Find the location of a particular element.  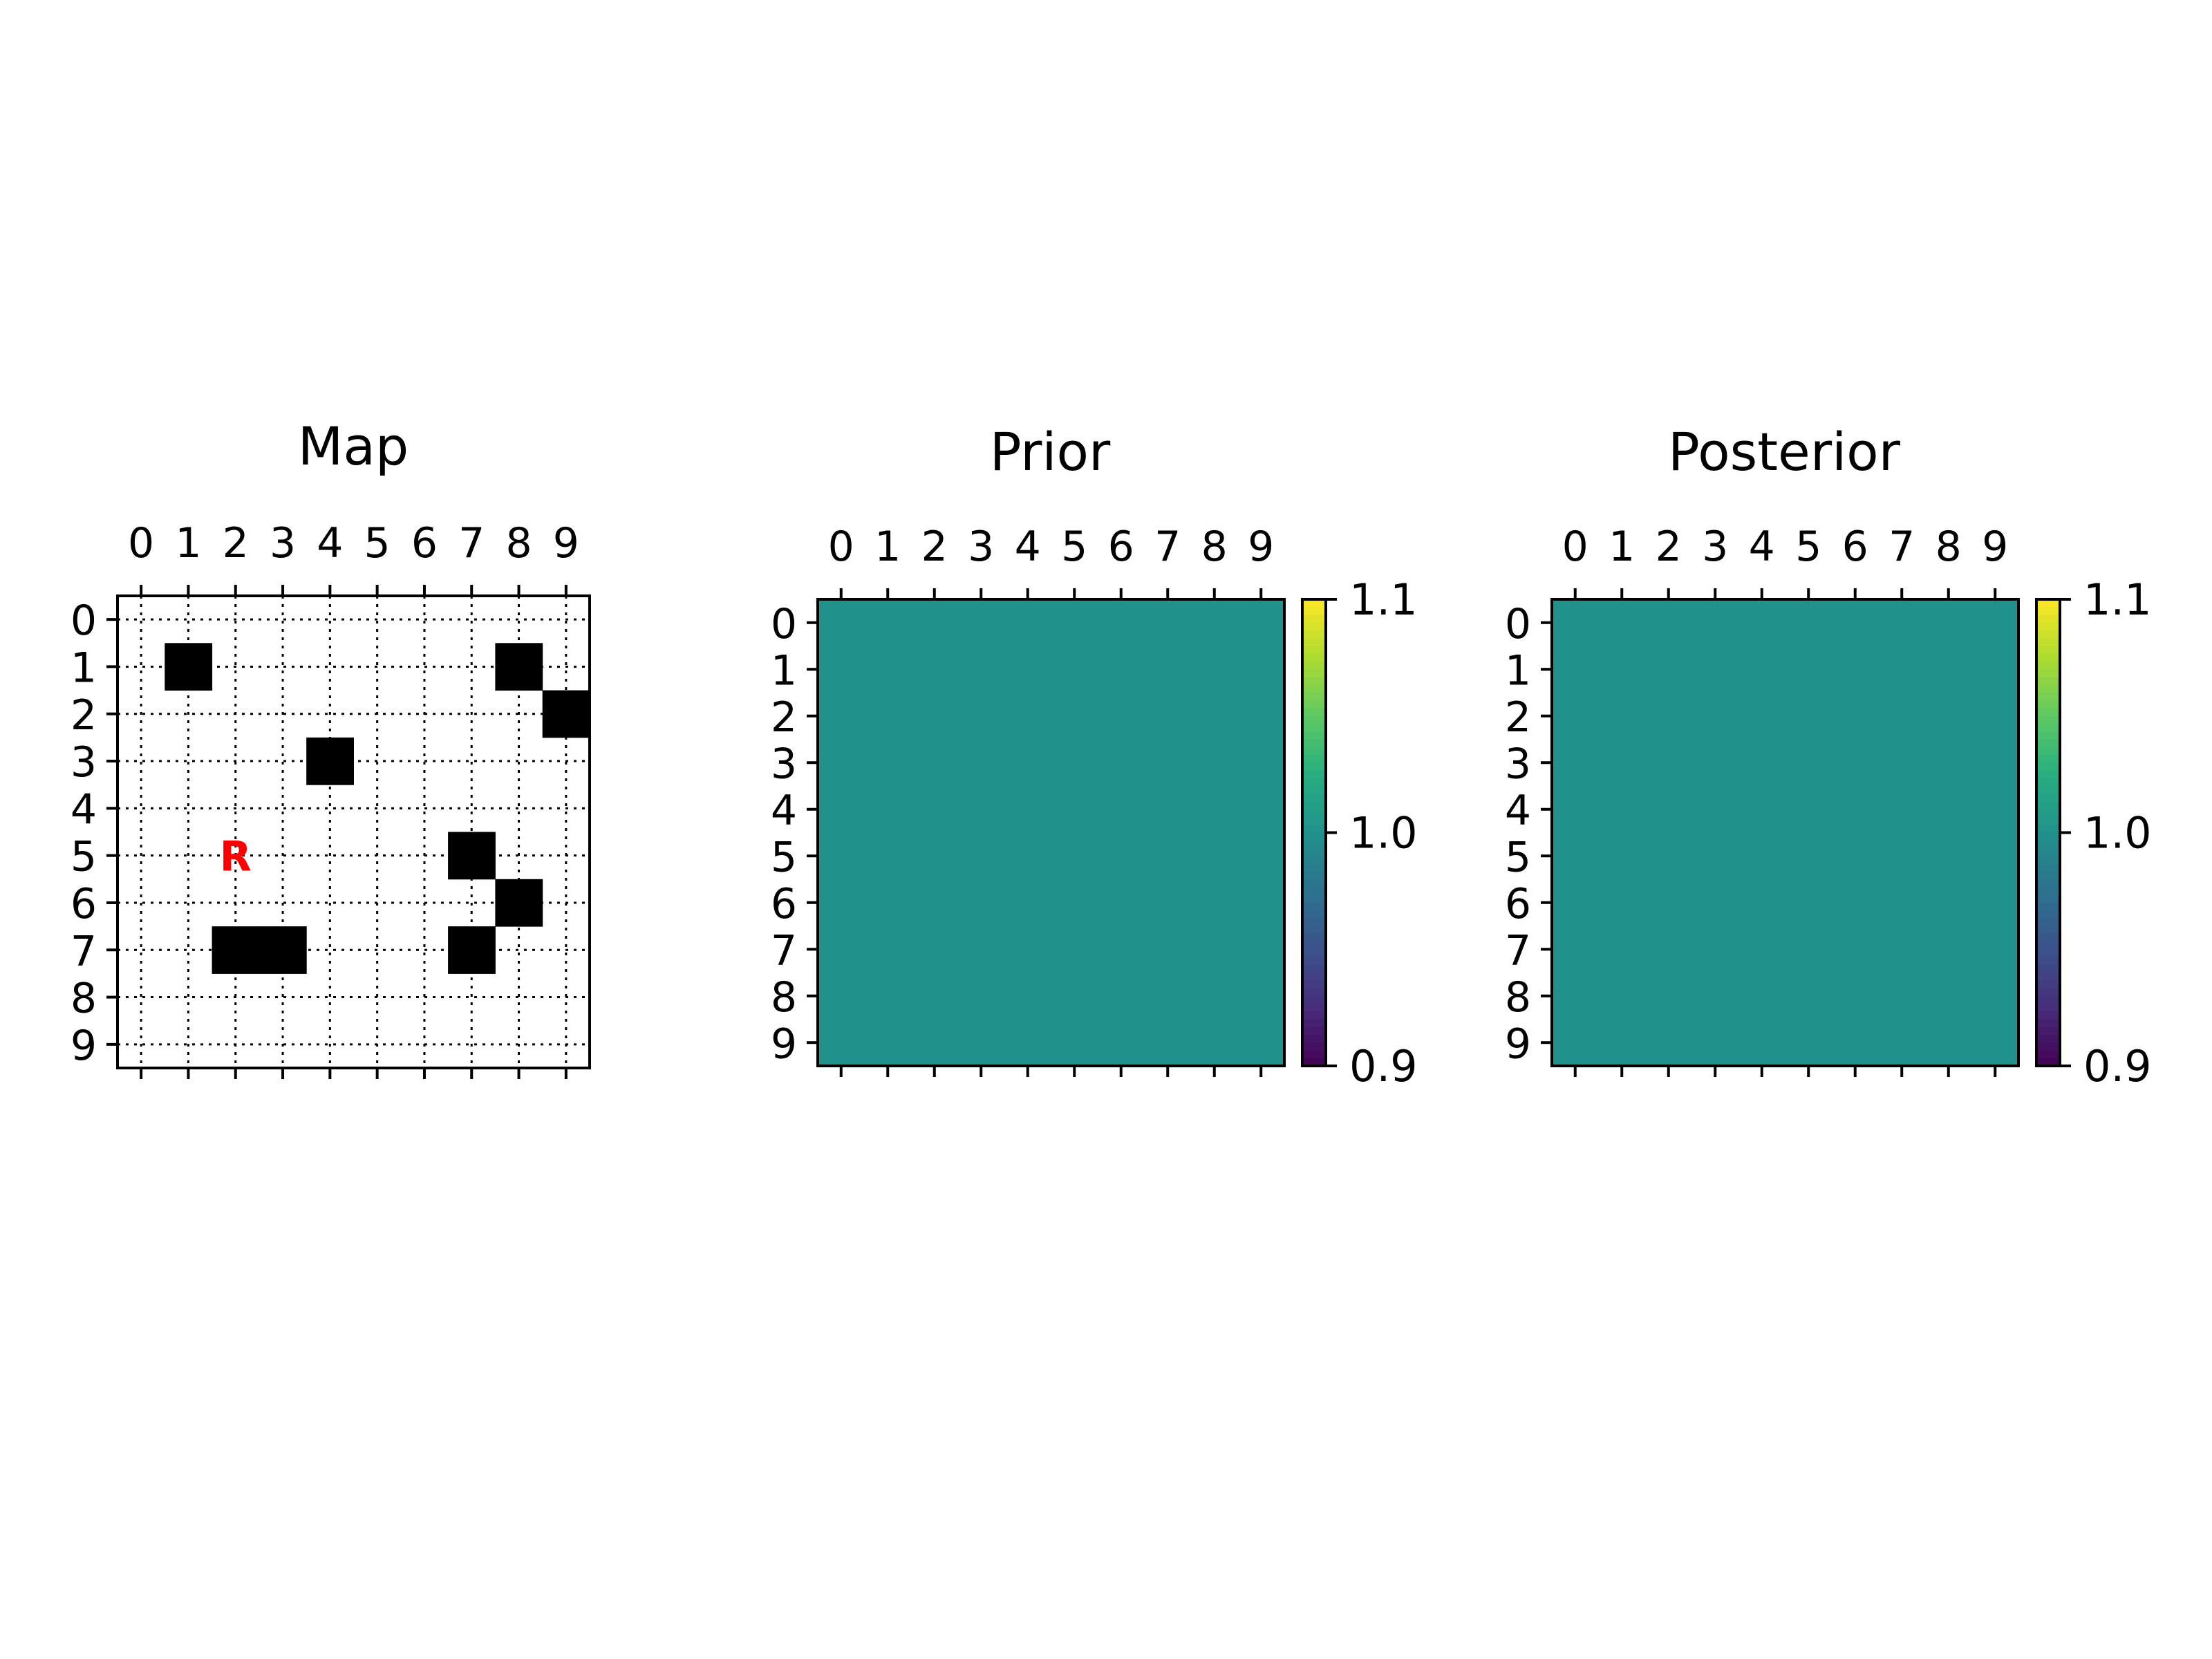

y-tick-label: 7 is located at coordinates (1518, 950).